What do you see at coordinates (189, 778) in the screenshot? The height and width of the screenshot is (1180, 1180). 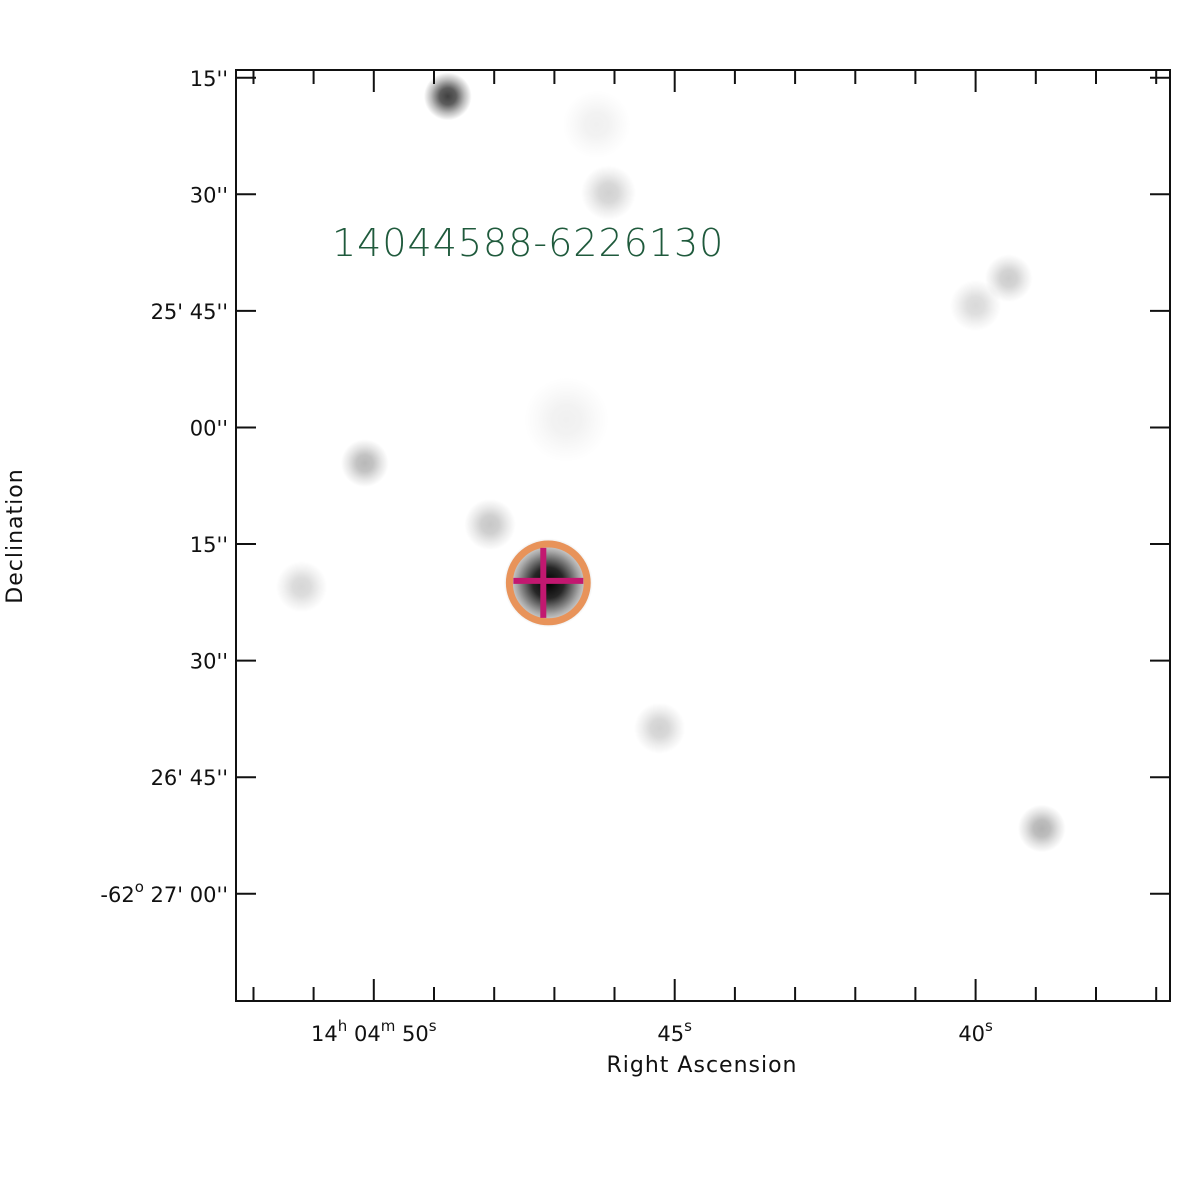 I see `y-tick-label-6: 26' 45''` at bounding box center [189, 778].